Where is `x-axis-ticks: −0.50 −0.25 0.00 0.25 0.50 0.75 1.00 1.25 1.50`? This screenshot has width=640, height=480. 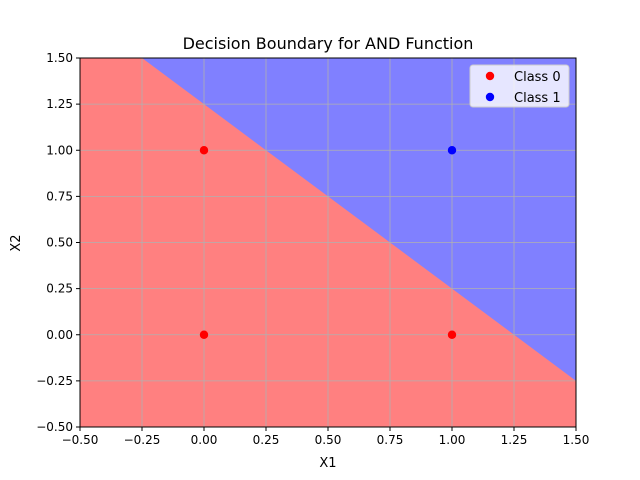 x-axis-ticks: −0.50 −0.25 0.00 0.25 0.50 0.75 1.00 1.25 1.50 is located at coordinates (326, 437).